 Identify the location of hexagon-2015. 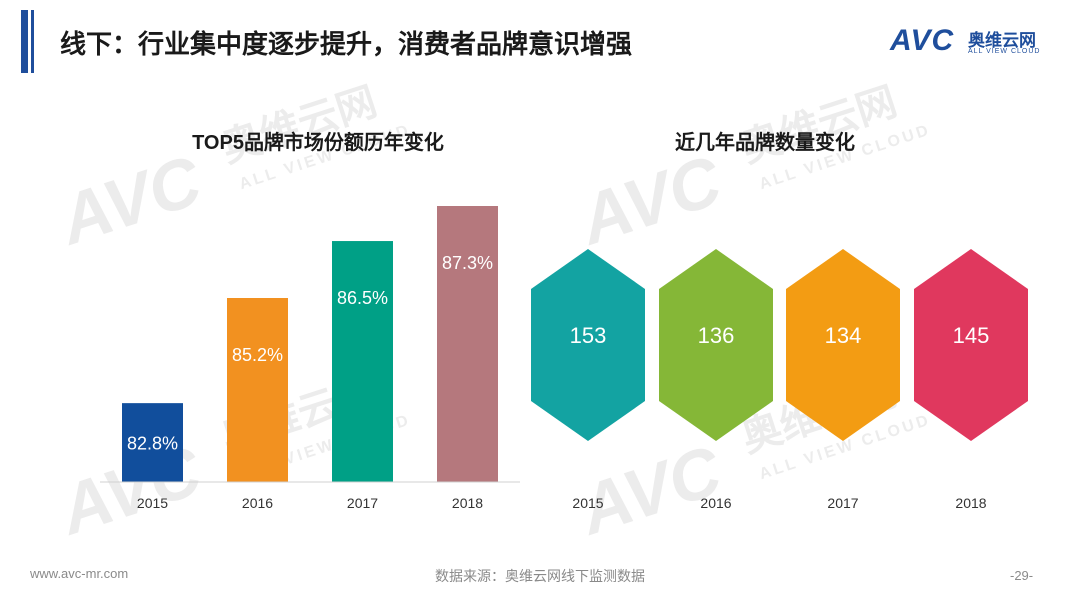
(588, 345).